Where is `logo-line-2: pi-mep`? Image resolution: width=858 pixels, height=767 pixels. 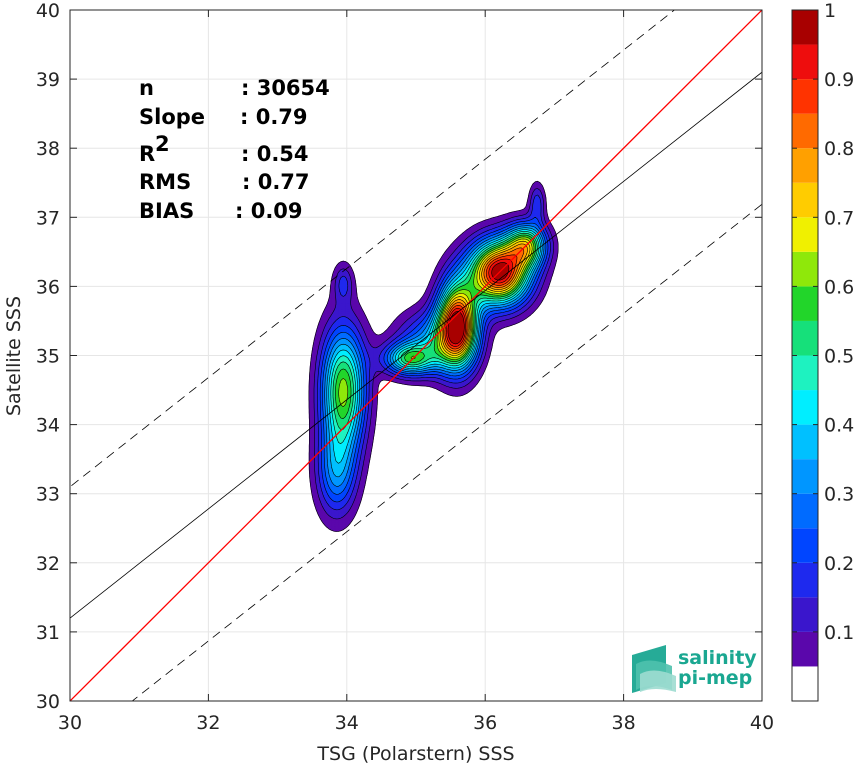
logo-line-2: pi-mep is located at coordinates (715, 678).